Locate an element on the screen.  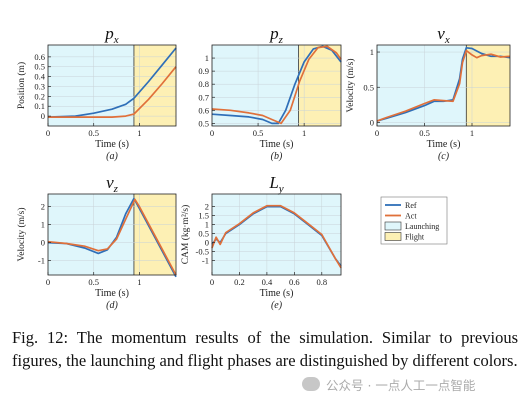
legend-label: Launching is located at coordinates (422, 226).